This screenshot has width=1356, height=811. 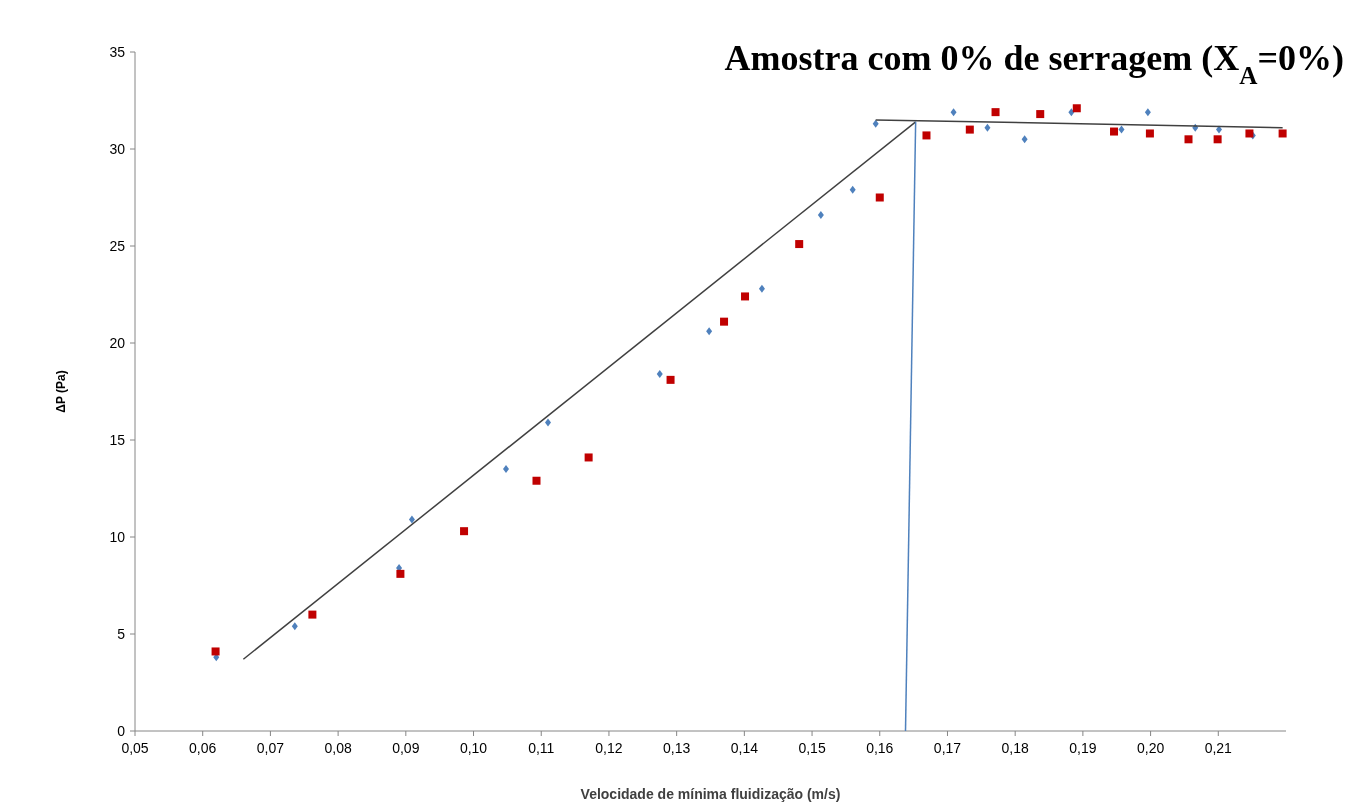 What do you see at coordinates (117, 51) in the screenshot?
I see `y-tick-label: 35` at bounding box center [117, 51].